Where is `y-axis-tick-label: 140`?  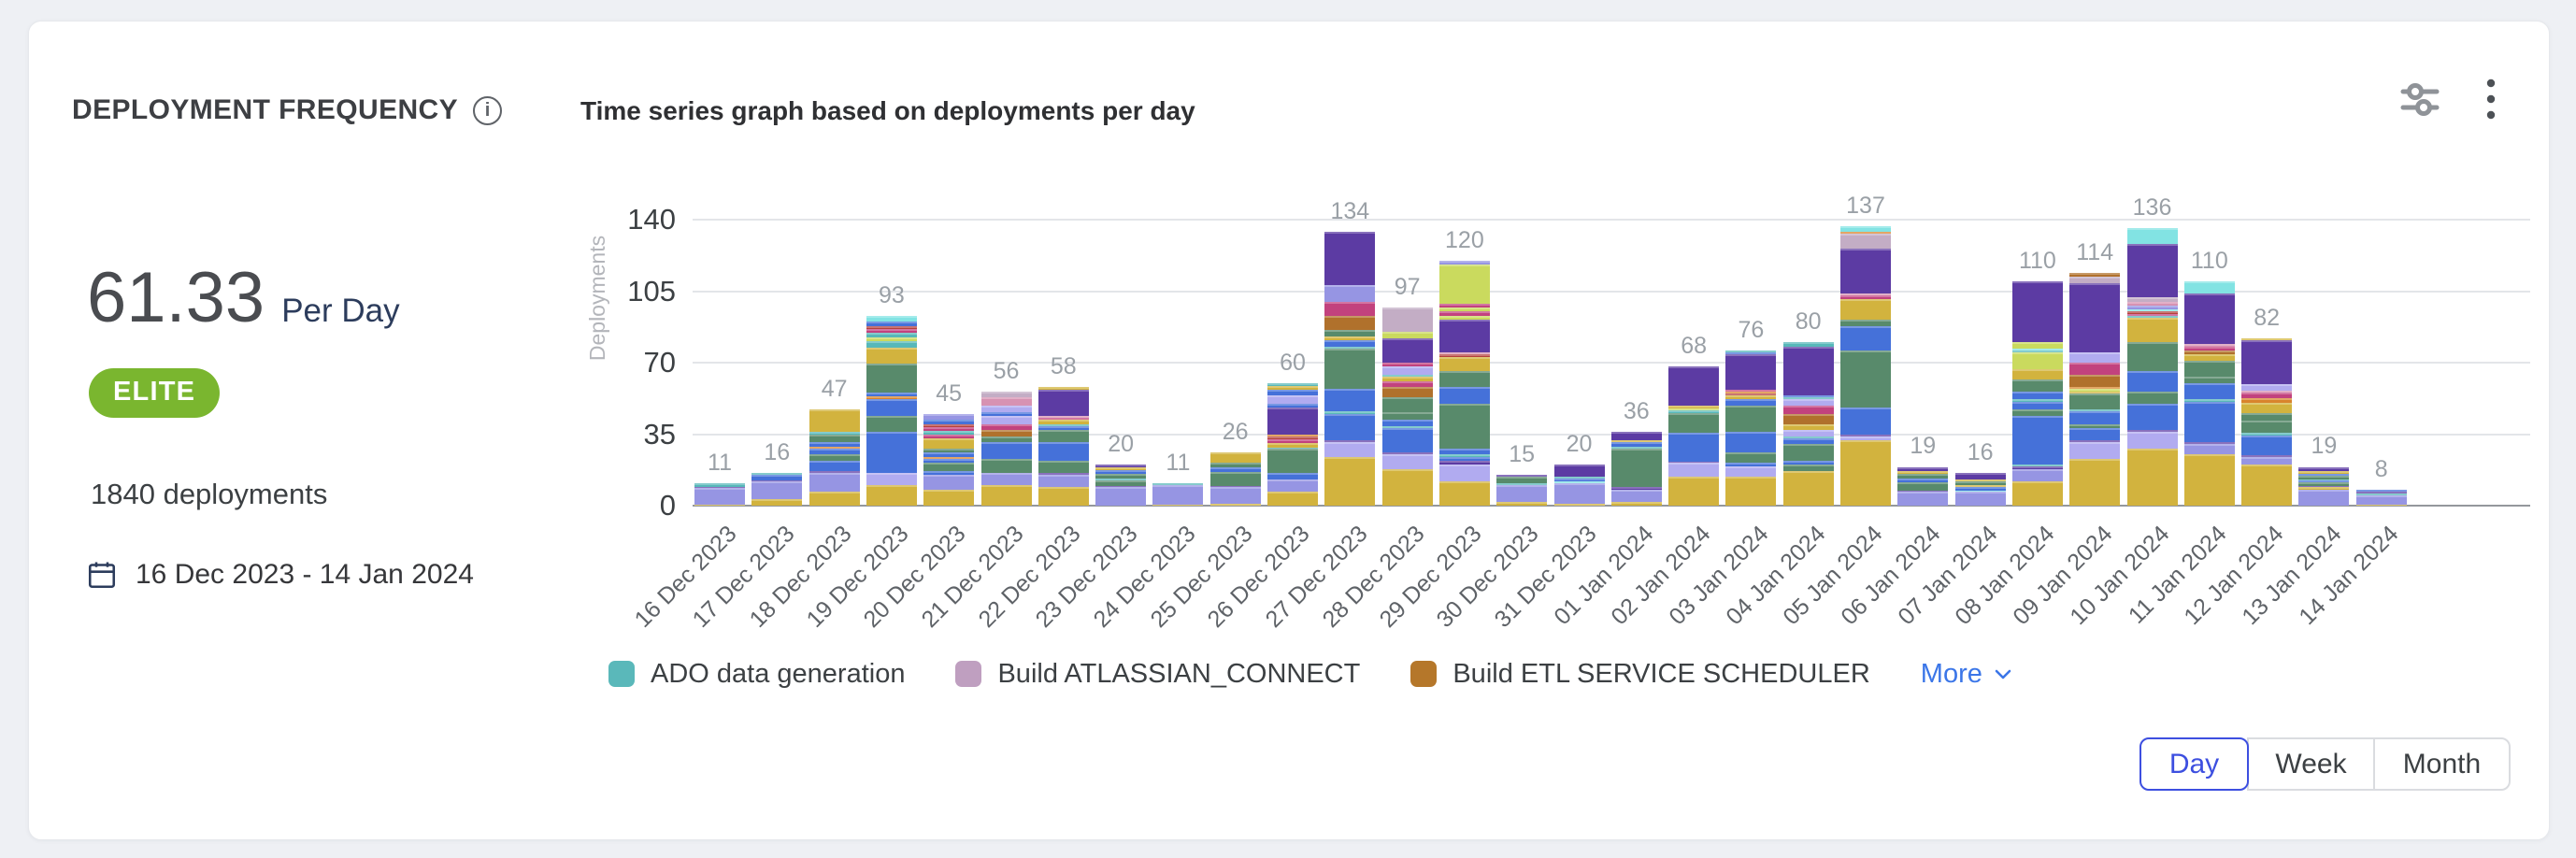 y-axis-tick-label: 140 is located at coordinates (651, 220).